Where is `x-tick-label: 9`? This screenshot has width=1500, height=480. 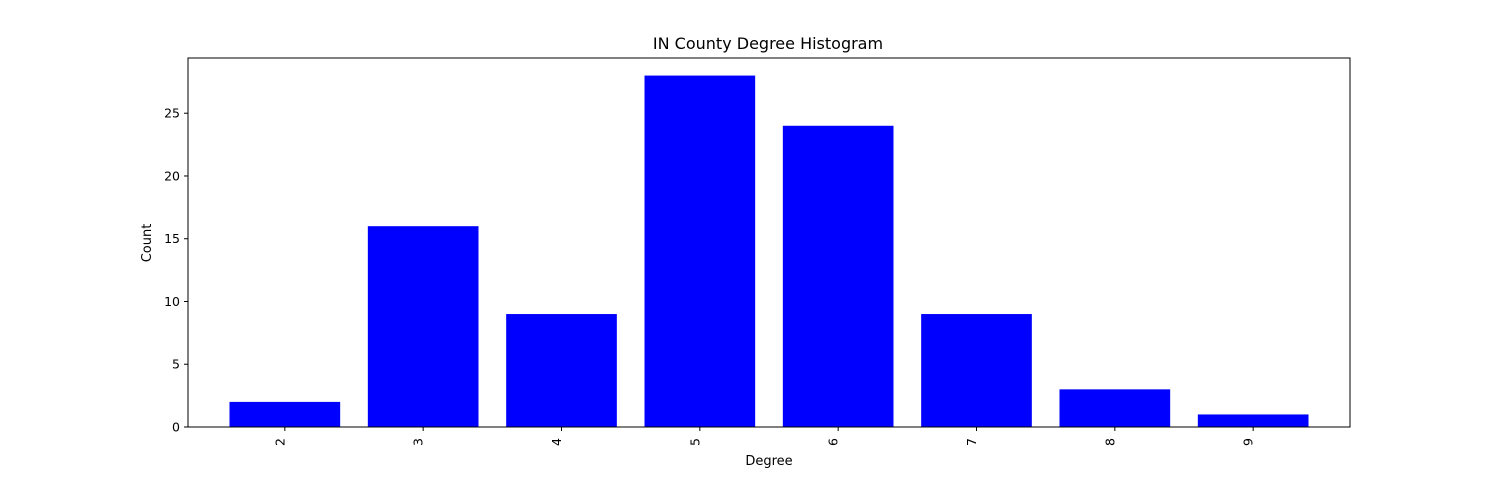
x-tick-label: 9 is located at coordinates (1248, 442).